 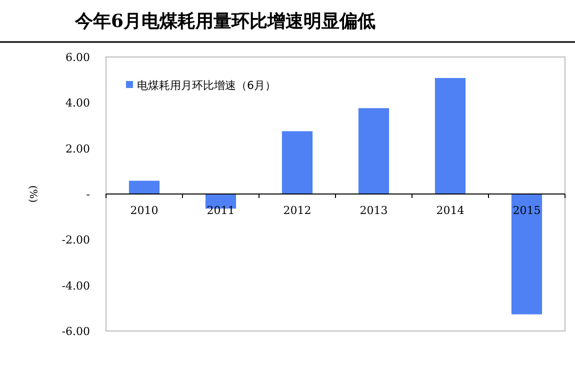 I want to click on x-tick-label: 2012, so click(x=297, y=210).